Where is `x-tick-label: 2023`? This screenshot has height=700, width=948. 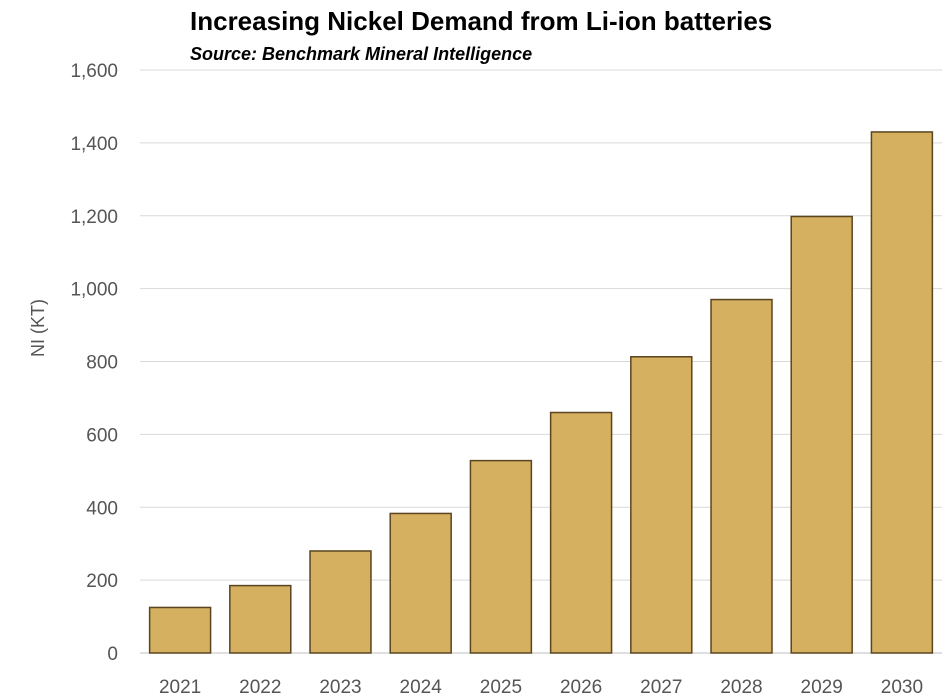 x-tick-label: 2023 is located at coordinates (340, 687).